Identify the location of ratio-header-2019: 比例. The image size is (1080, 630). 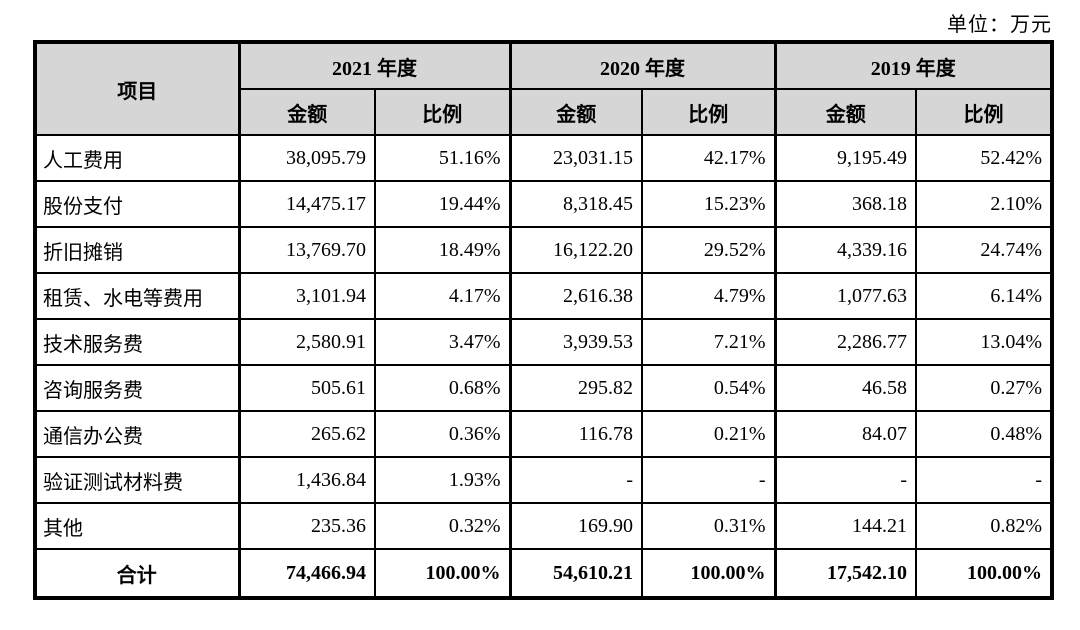
(984, 112).